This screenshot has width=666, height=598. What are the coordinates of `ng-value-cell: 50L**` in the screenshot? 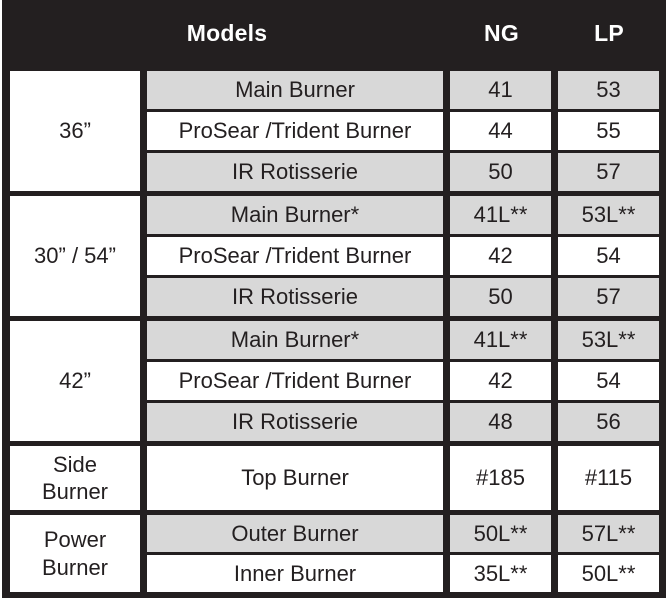 It's located at (500, 533).